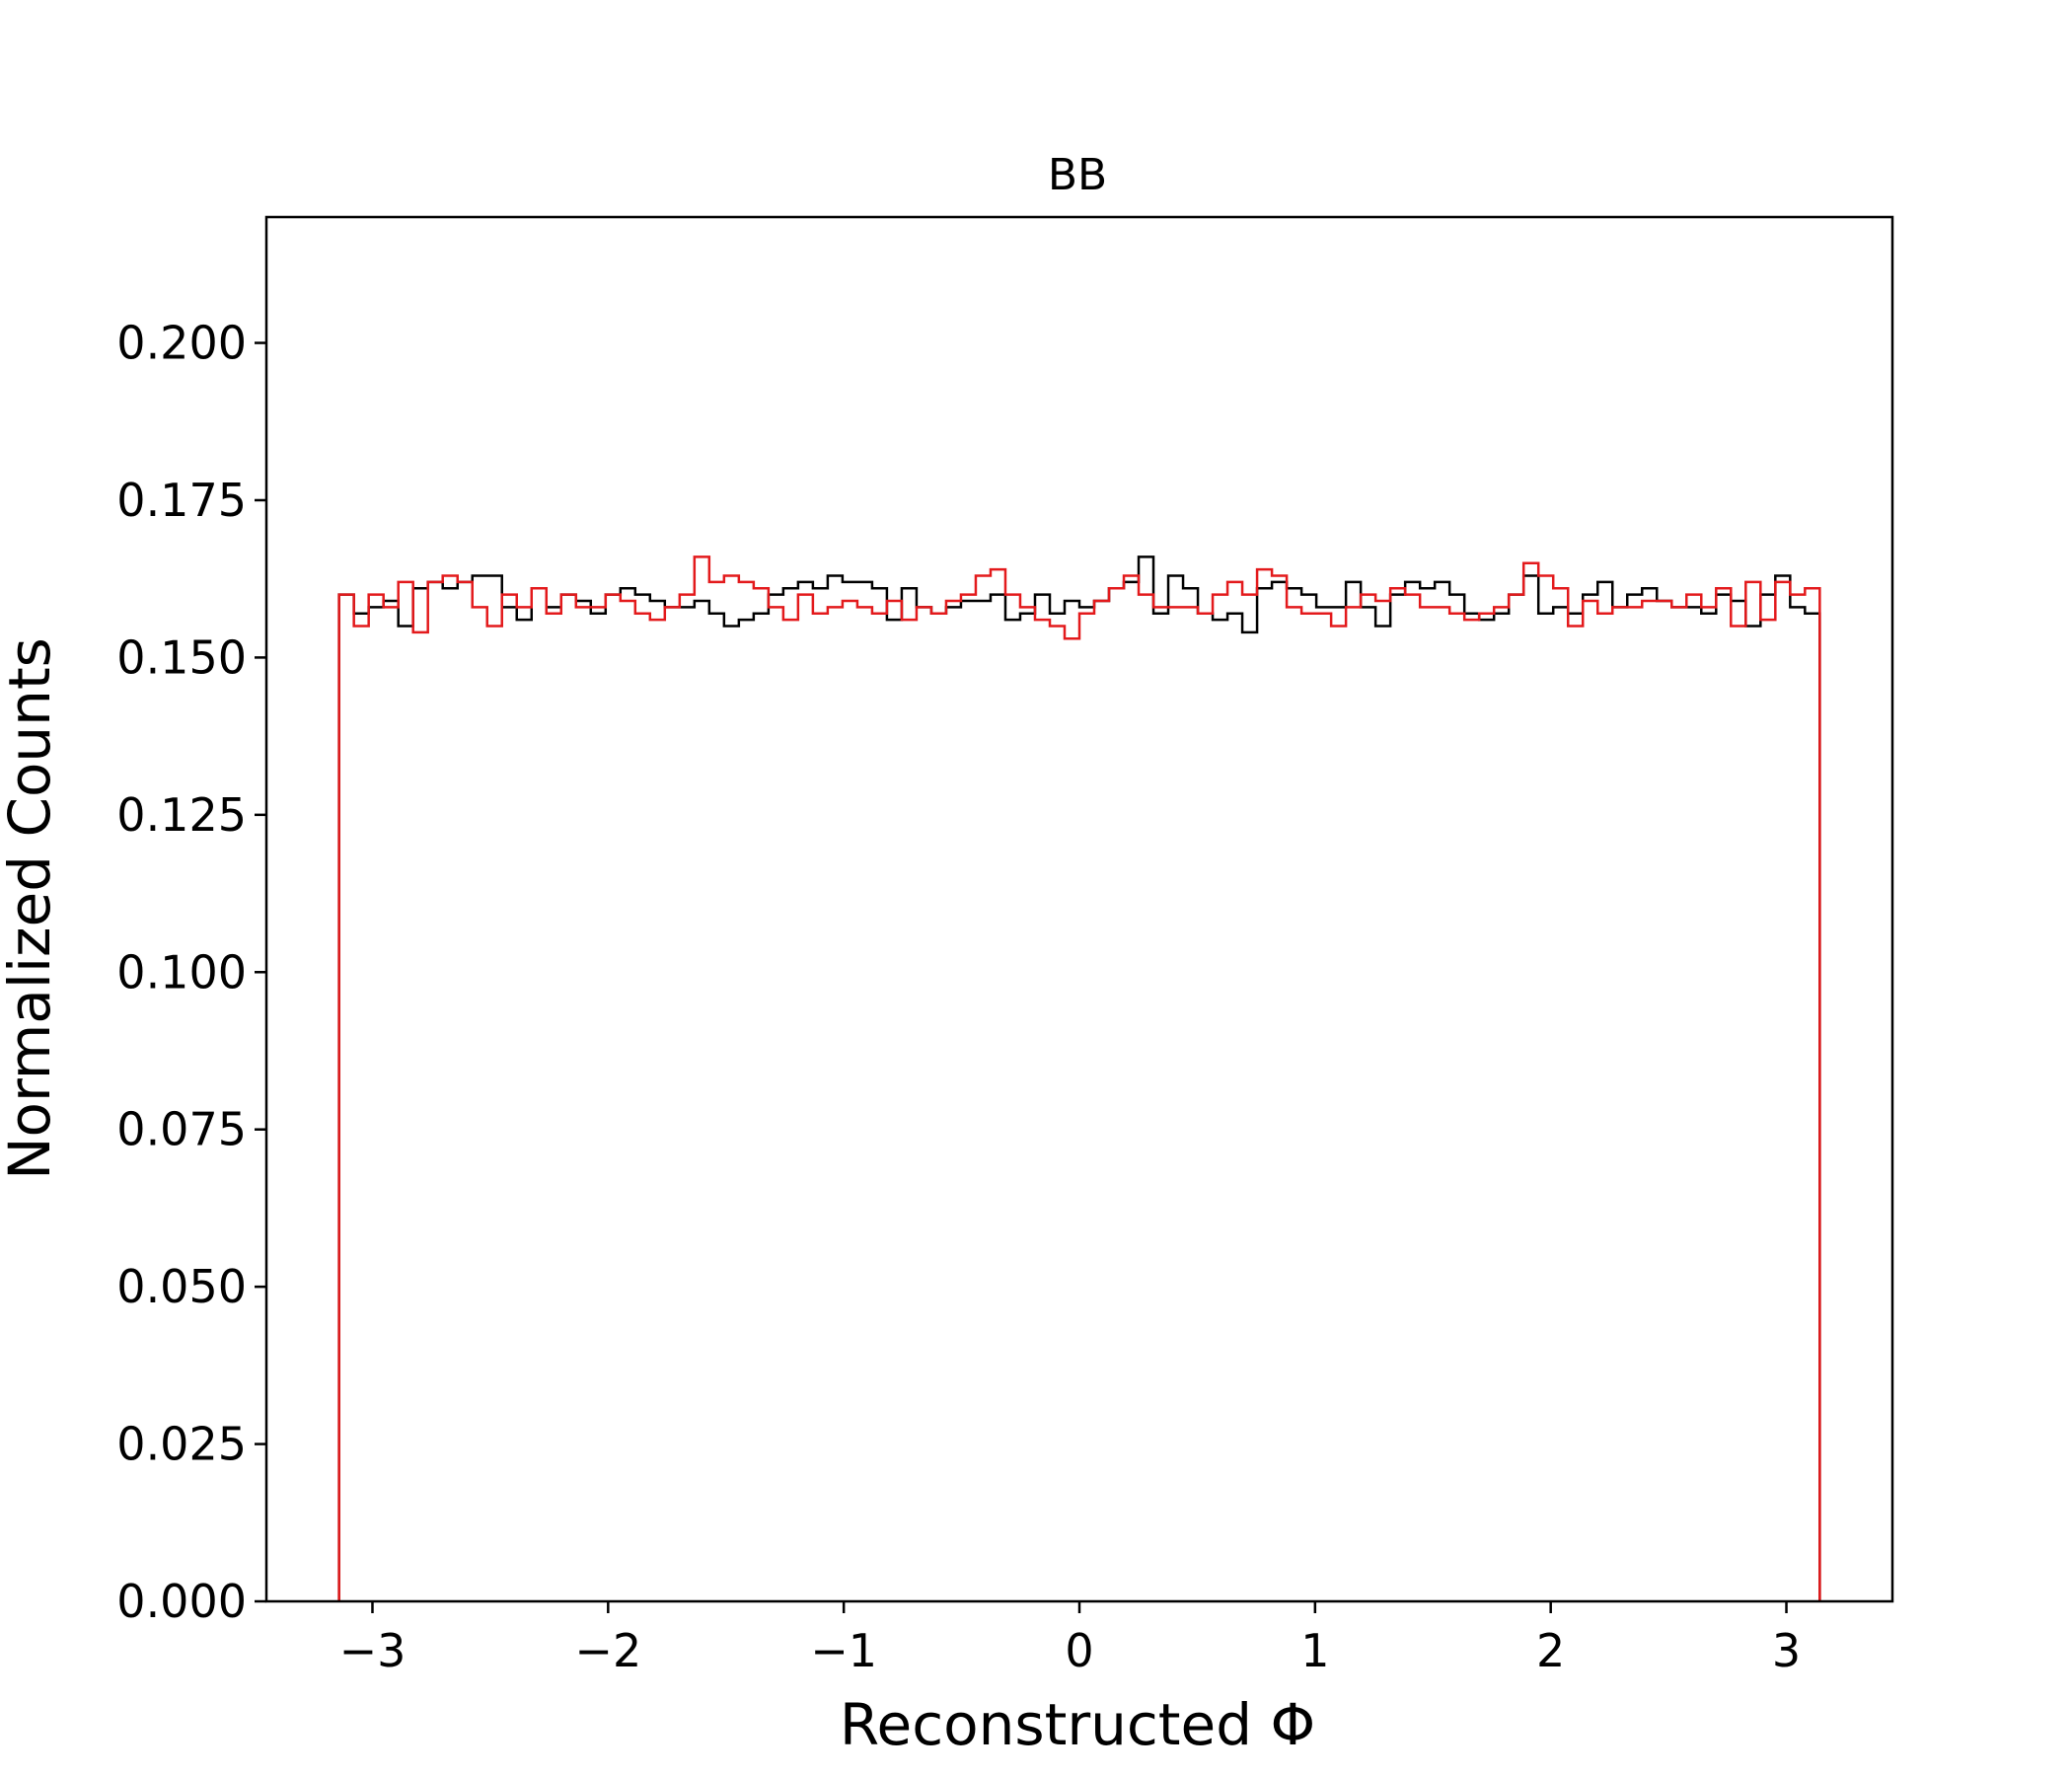 This screenshot has height=1776, width=2072. What do you see at coordinates (181, 344) in the screenshot?
I see `y-tick-label: 0.200` at bounding box center [181, 344].